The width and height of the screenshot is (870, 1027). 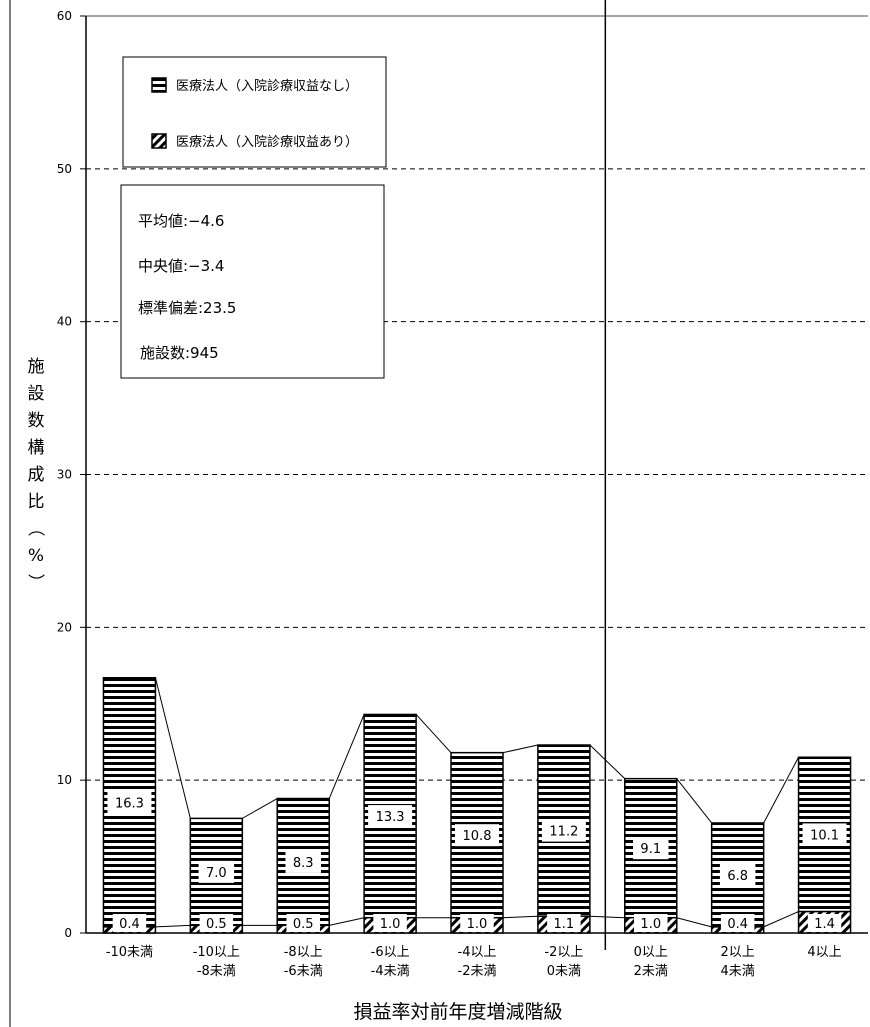 What do you see at coordinates (477, 952) in the screenshot?
I see `x-category-label: -4以上` at bounding box center [477, 952].